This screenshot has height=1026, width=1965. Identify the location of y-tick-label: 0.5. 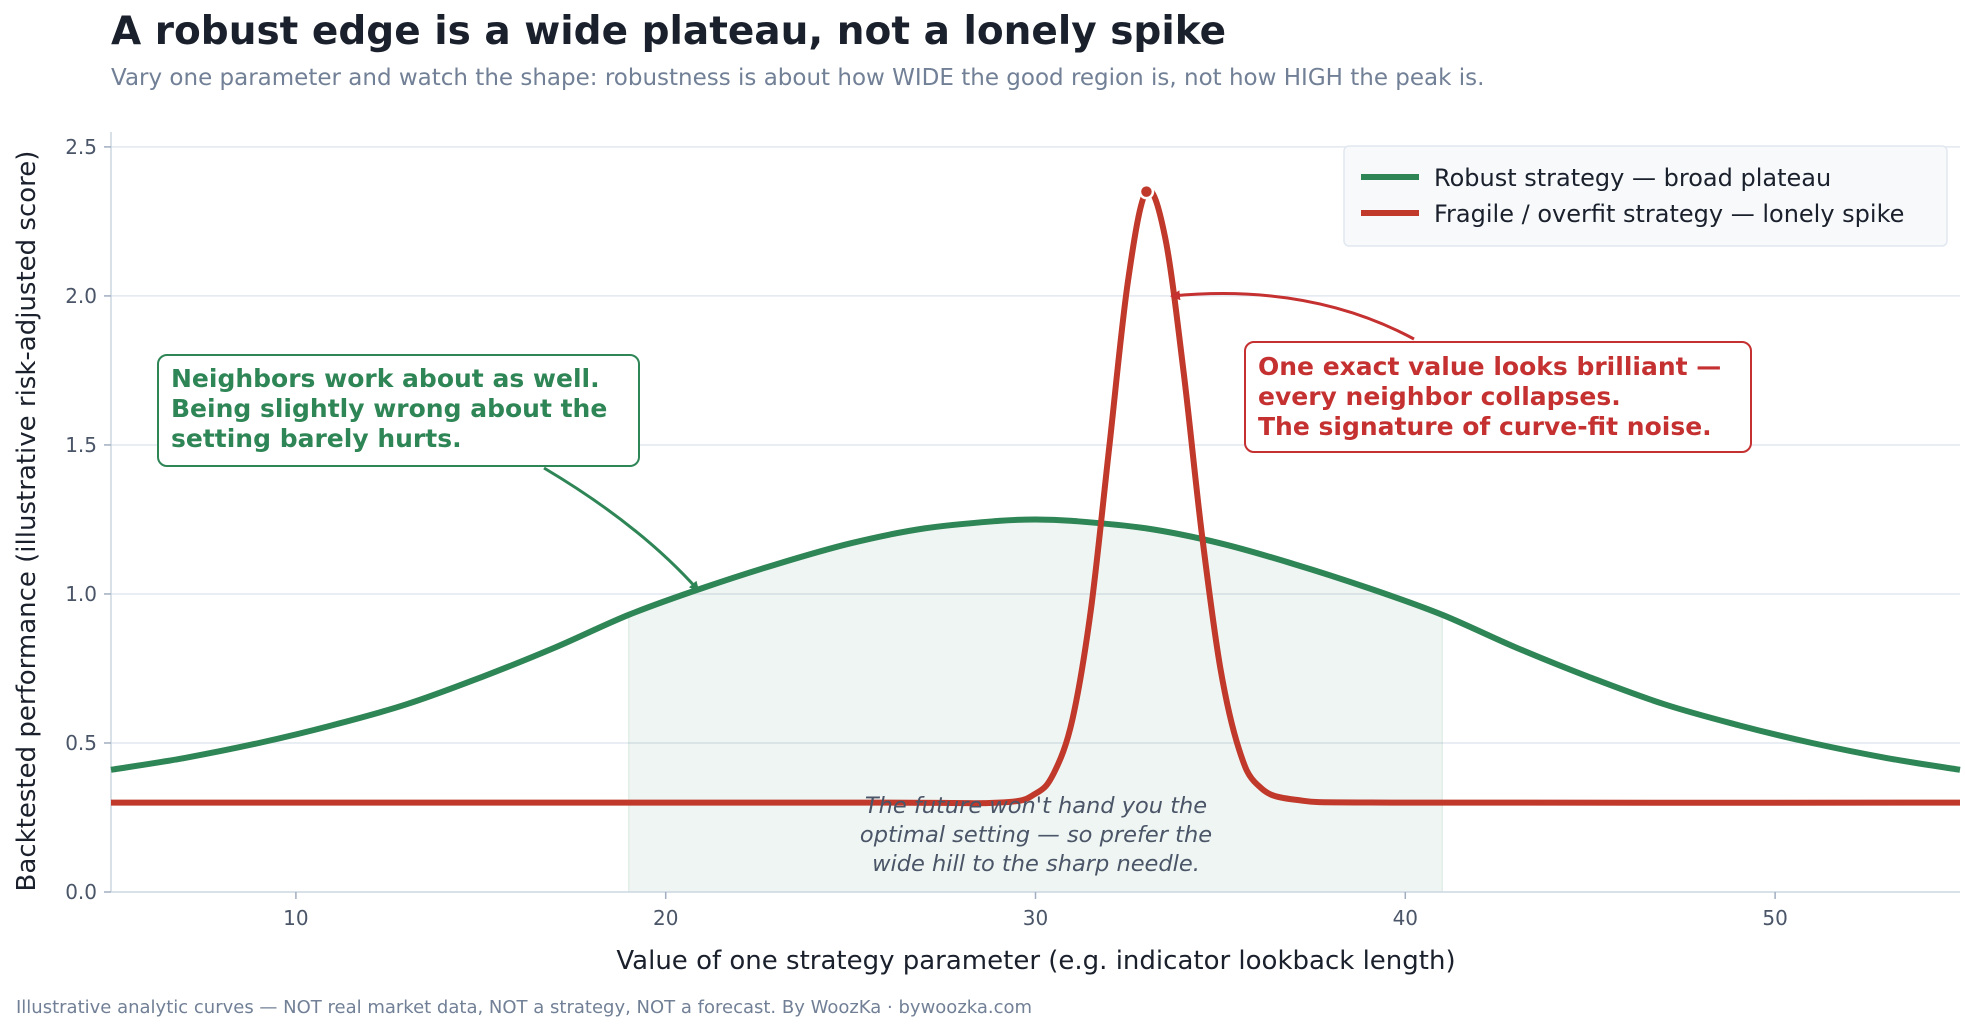
(81, 743).